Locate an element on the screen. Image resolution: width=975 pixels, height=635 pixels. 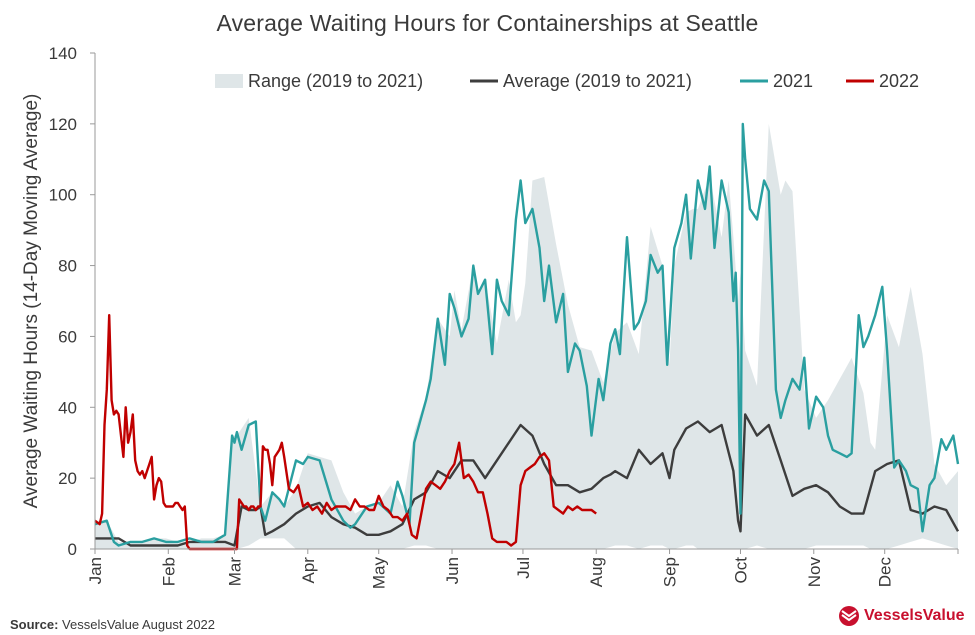
y-tick-label: 20 is located at coordinates (67, 478).